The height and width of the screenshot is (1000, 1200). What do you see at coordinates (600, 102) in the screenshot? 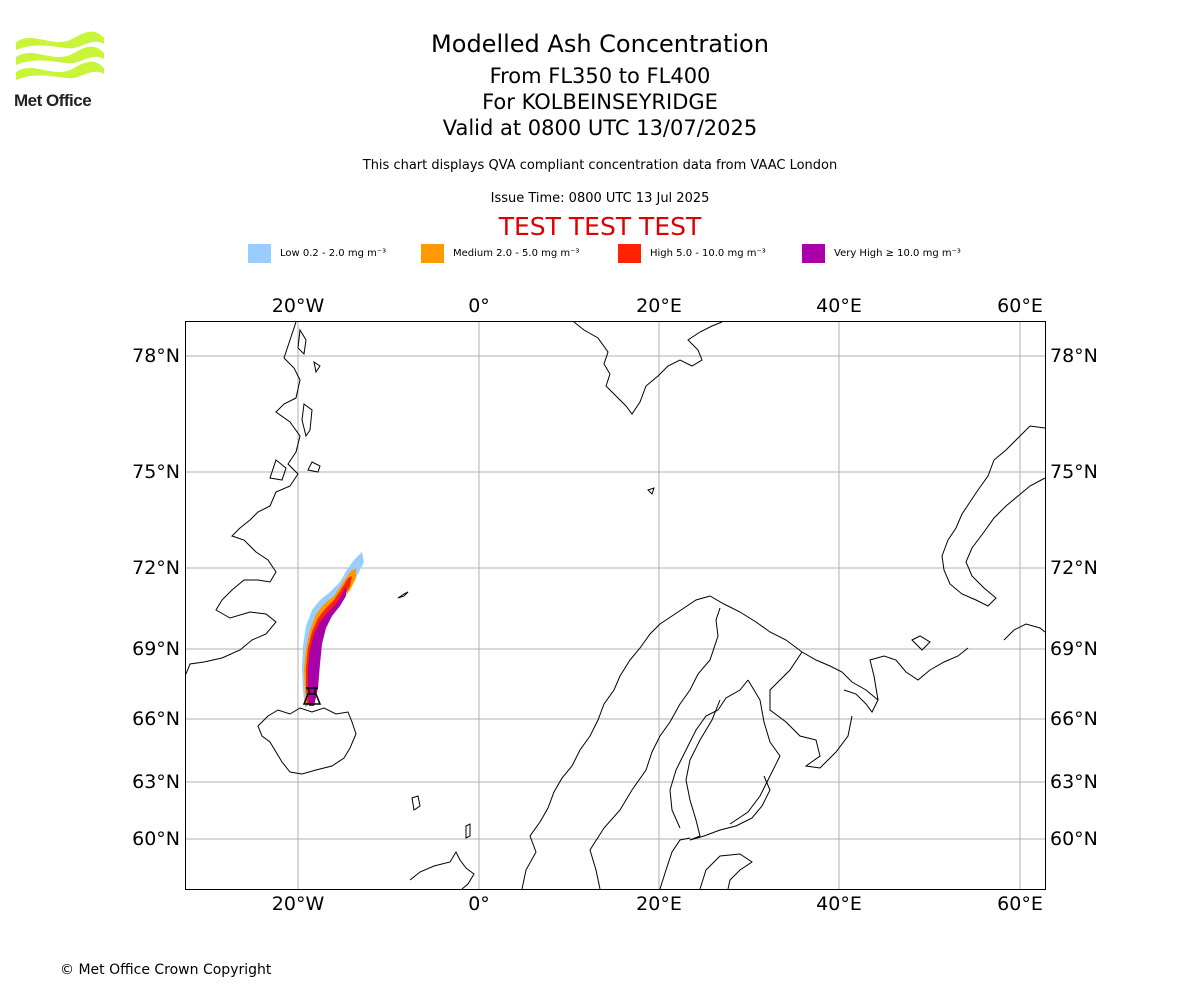
I see `volcano-name: For KOLBEINSEYRIDGE` at bounding box center [600, 102].